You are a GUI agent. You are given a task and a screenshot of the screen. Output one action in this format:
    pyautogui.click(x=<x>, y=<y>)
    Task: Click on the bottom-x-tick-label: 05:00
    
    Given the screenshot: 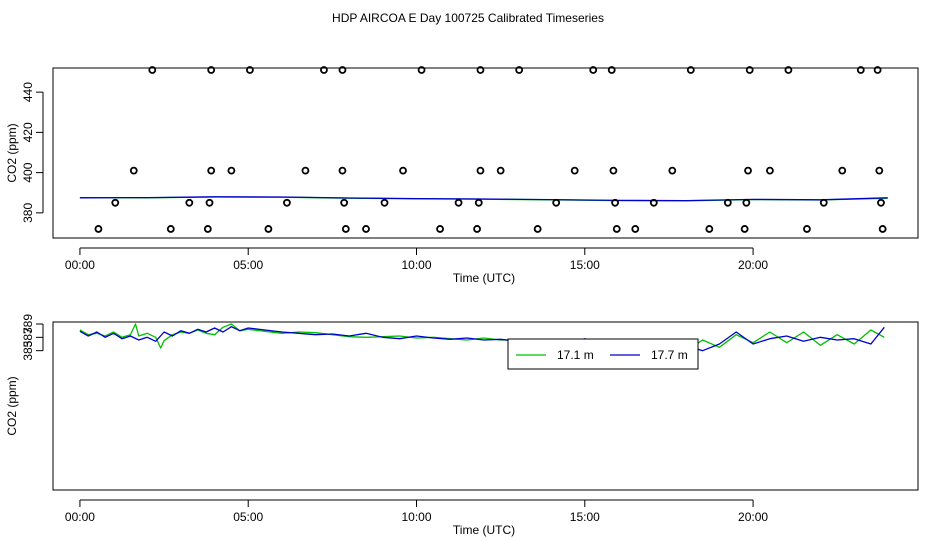 What is the action you would take?
    pyautogui.click(x=248, y=517)
    